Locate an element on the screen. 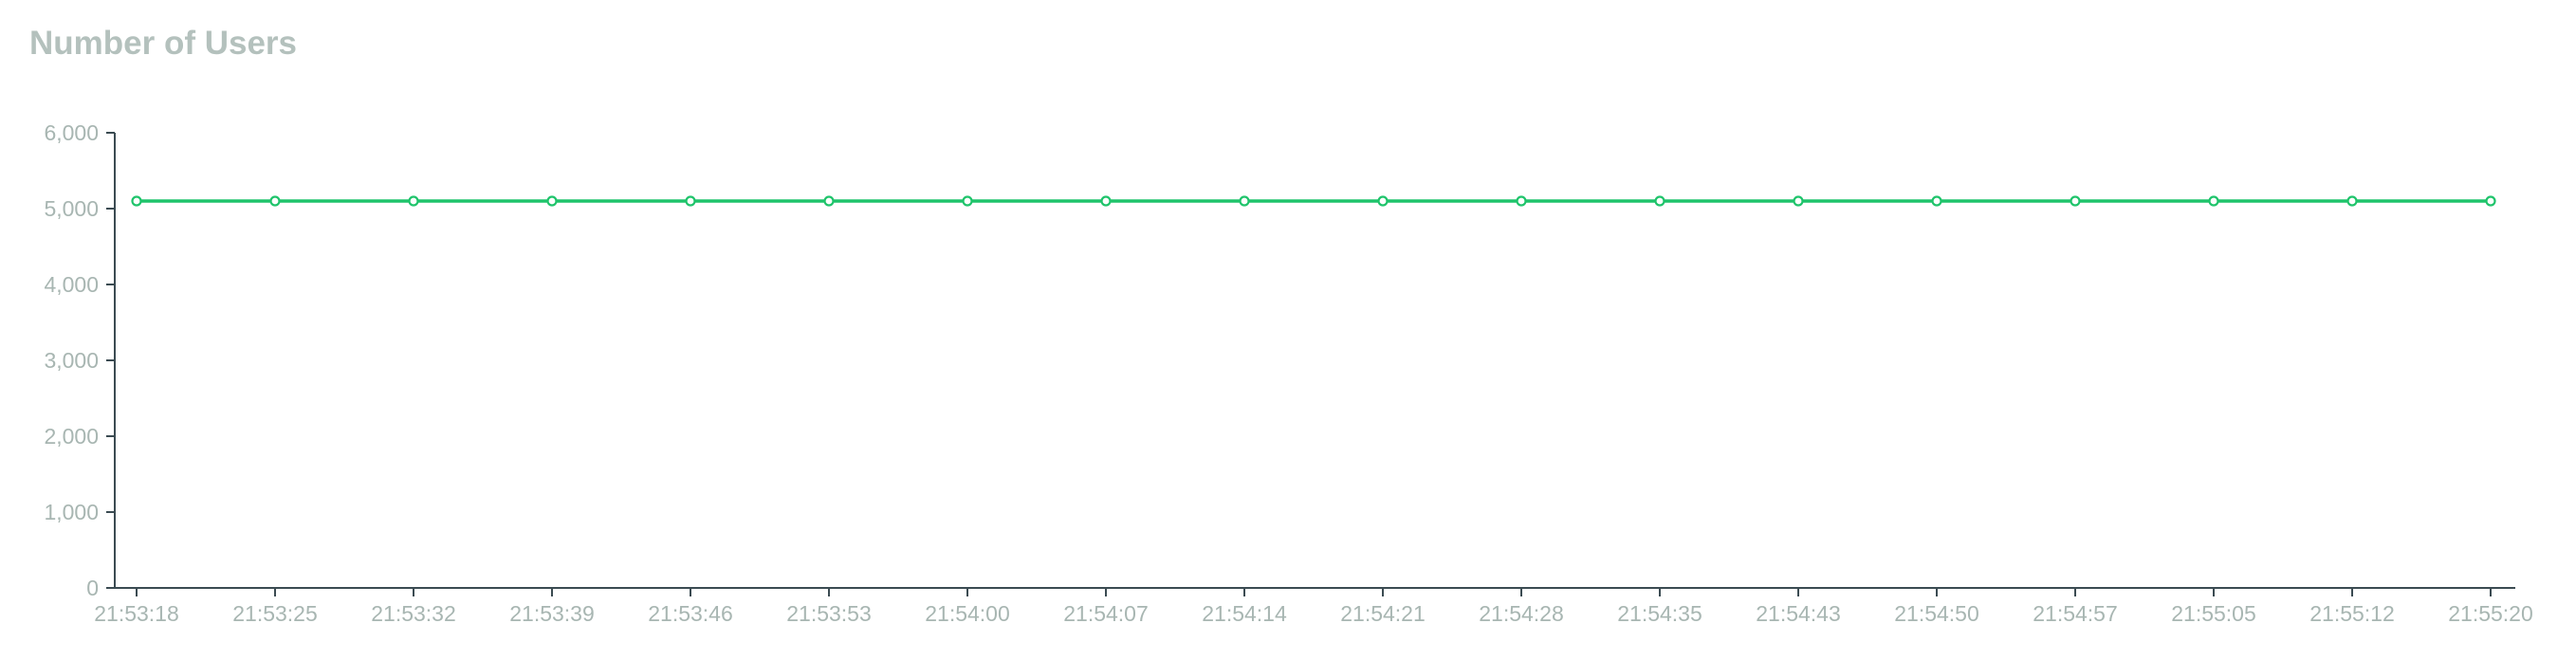 This screenshot has height=660, width=2576. y-axis: 0 1,000 2,000 3,000 4,000 5,000 6,000 is located at coordinates (80, 360).